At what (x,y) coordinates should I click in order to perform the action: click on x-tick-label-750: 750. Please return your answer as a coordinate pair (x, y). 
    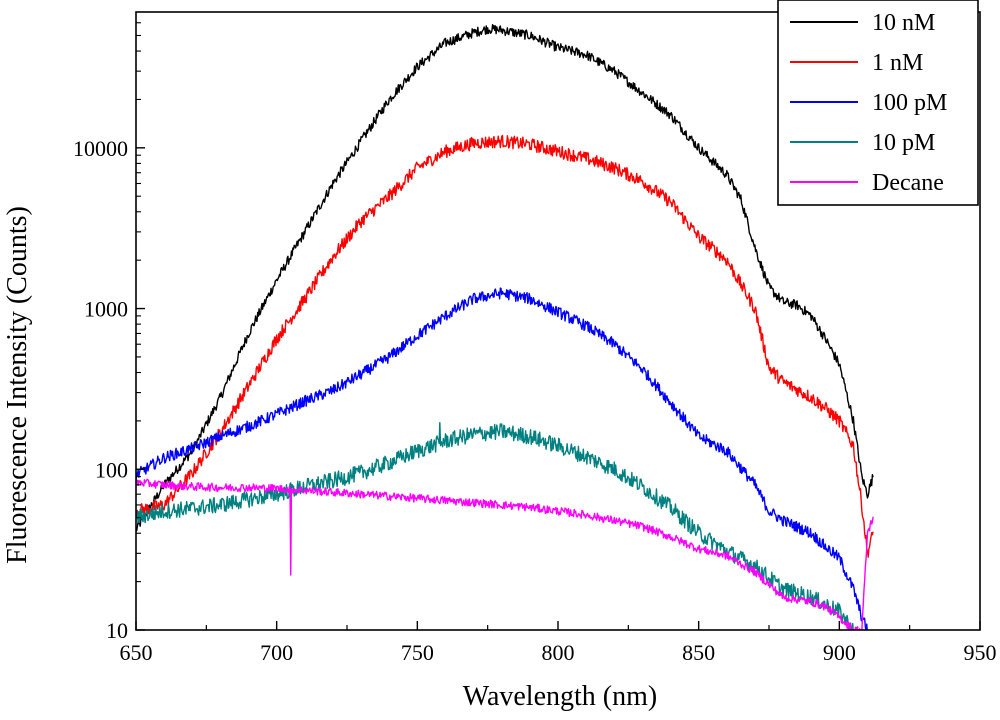
    Looking at the image, I should click on (417, 652).